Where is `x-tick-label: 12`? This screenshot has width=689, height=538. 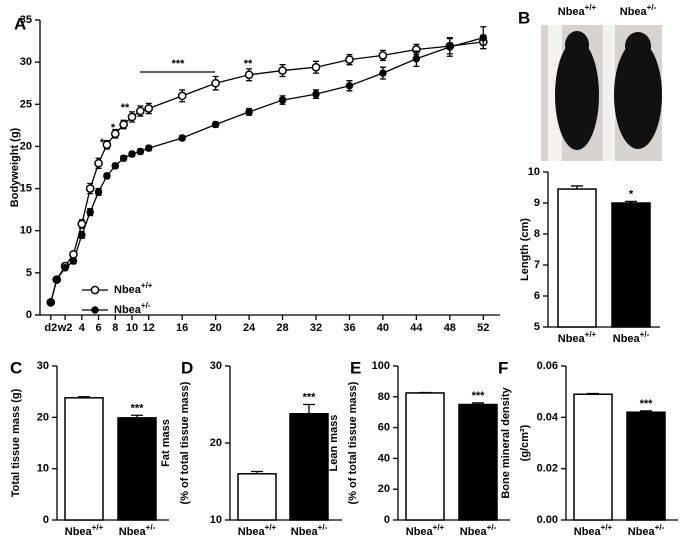 x-tick-label: 12 is located at coordinates (149, 328).